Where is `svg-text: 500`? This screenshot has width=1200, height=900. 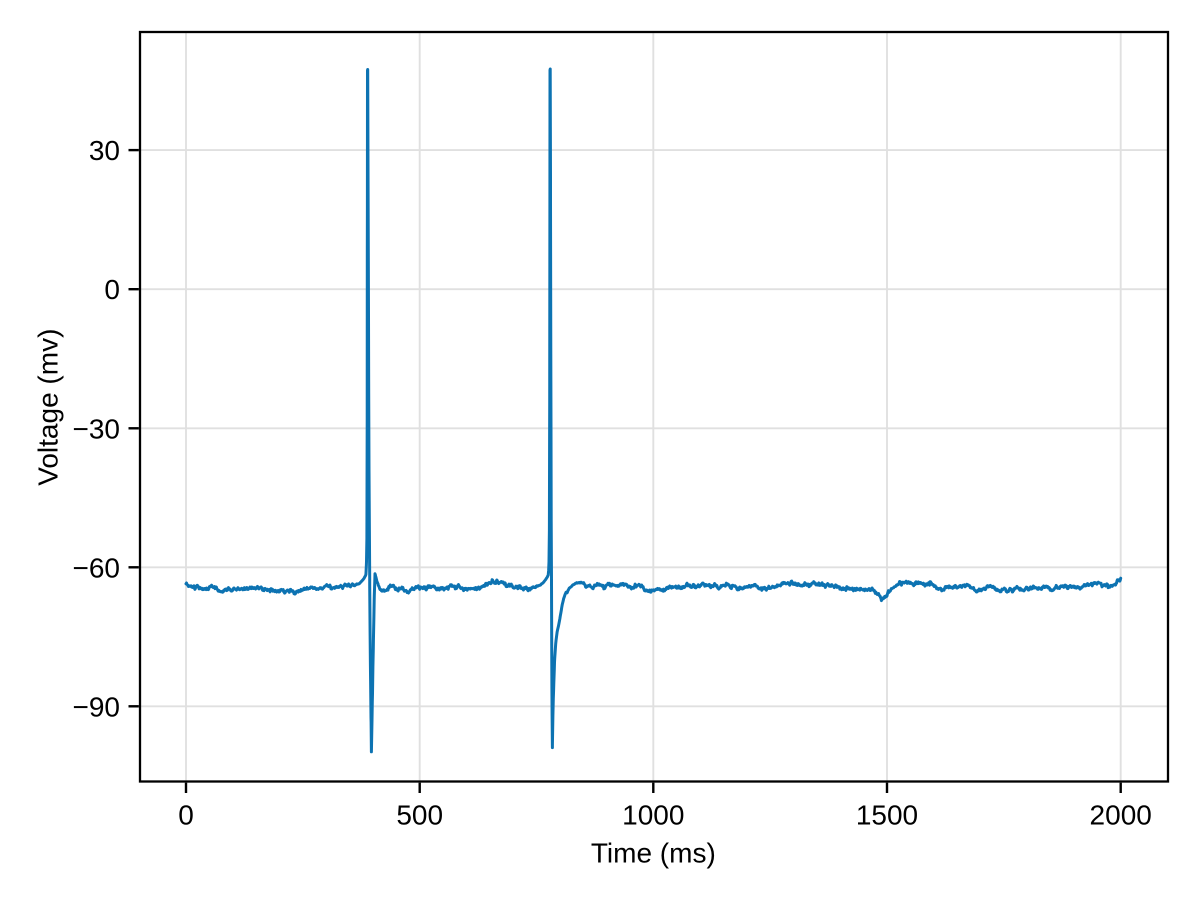
svg-text: 500 is located at coordinates (419, 815).